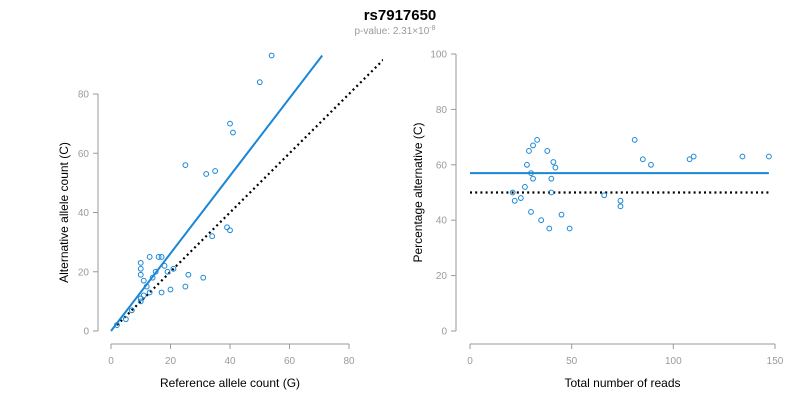 Image resolution: width=800 pixels, height=405 pixels. I want to click on left-x-tick-label: 40, so click(230, 361).